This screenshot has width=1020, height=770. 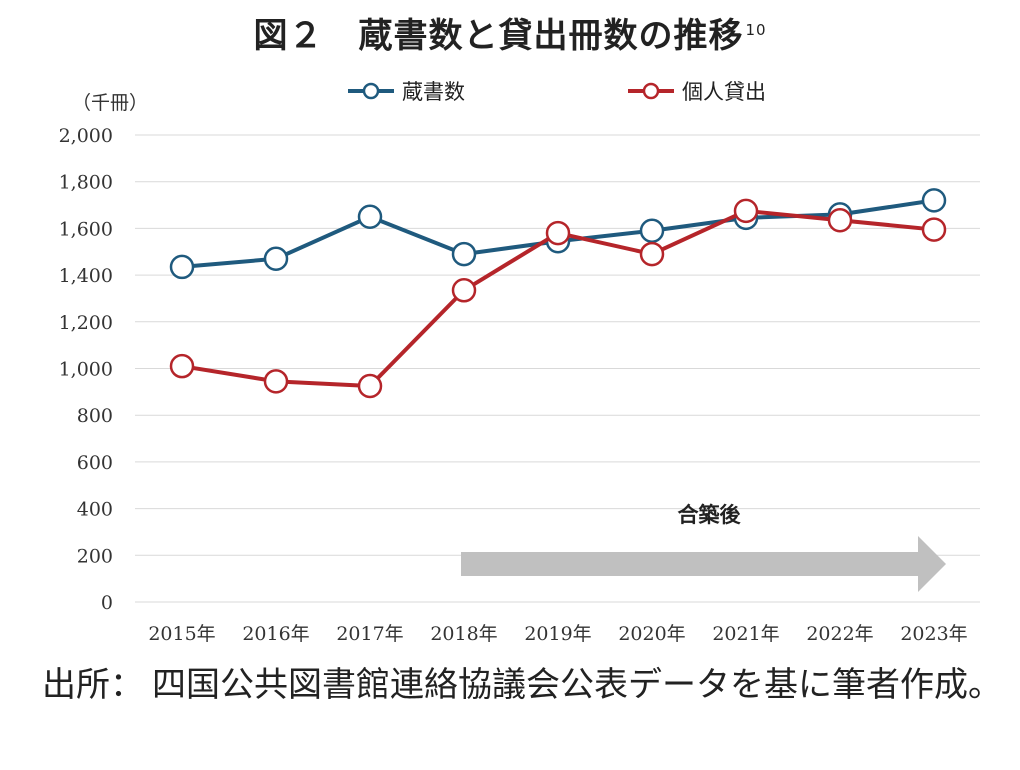 I want to click on y-axis-unit-label: （千冊）, so click(x=110, y=103).